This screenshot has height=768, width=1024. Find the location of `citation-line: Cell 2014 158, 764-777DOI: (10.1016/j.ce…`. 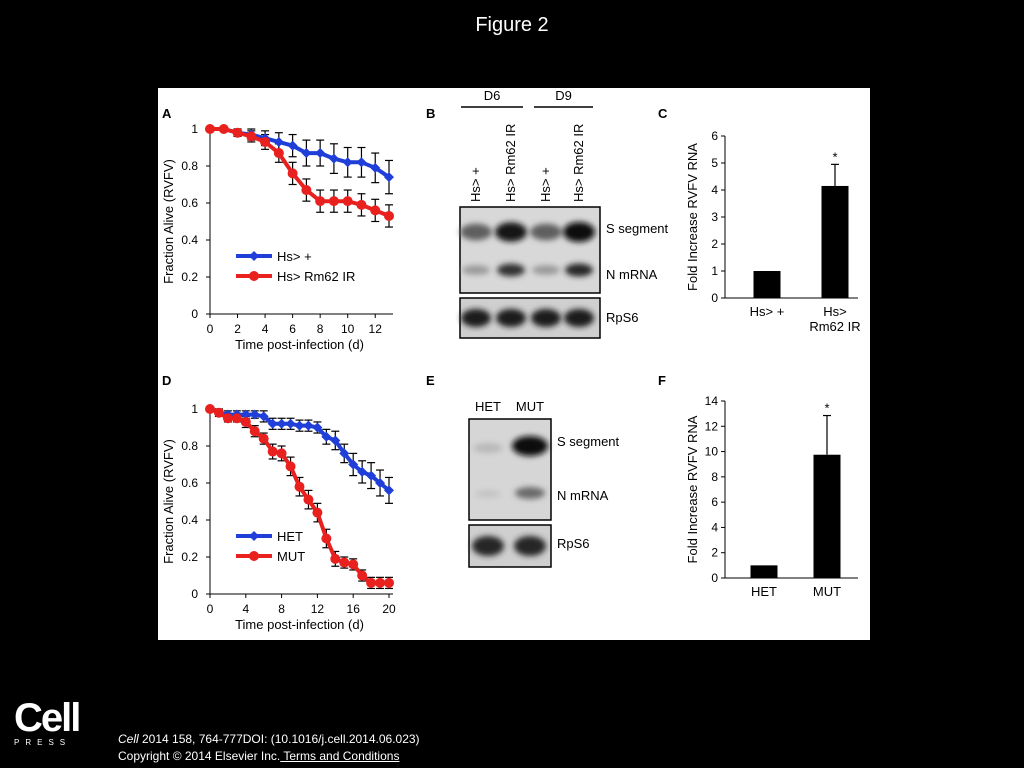

citation-line: Cell 2014 158, 764-777DOI: (10.1016/j.ce… is located at coordinates (269, 739).